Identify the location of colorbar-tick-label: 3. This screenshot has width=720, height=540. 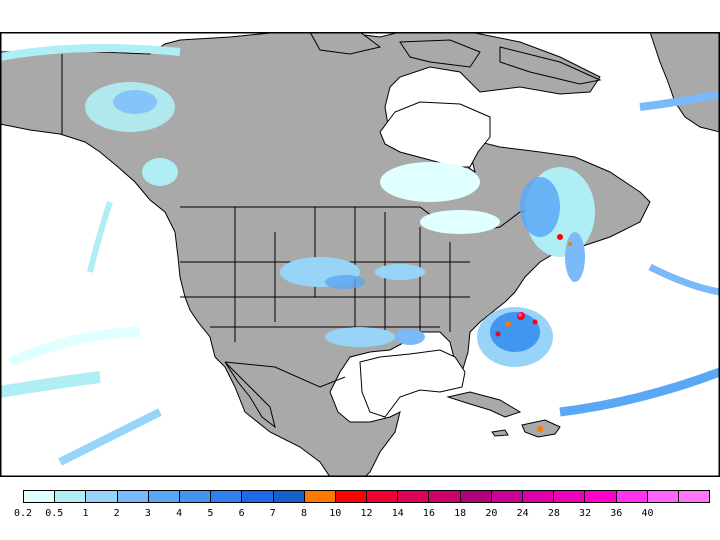
(147, 513).